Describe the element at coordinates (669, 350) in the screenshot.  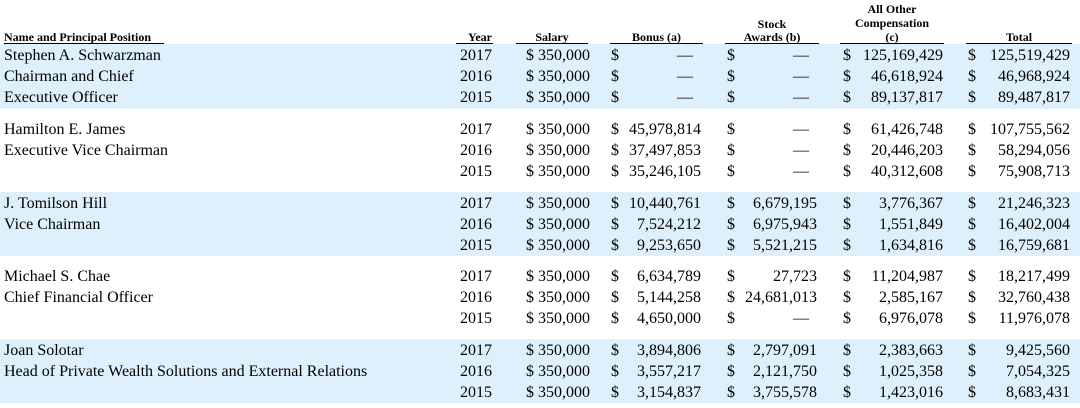
I see `bonus-cell: 3,894,806` at that location.